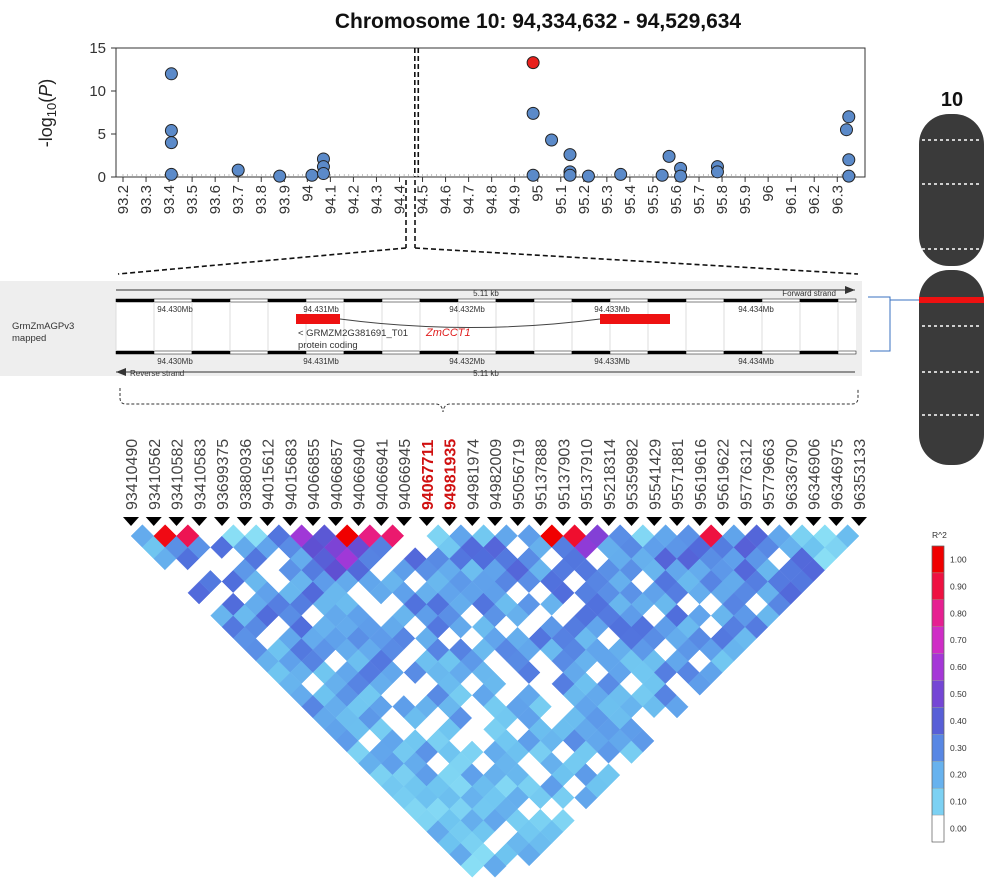 The height and width of the screenshot is (888, 997). What do you see at coordinates (330, 199) in the screenshot?
I see `x-tick-label: 94.1` at bounding box center [330, 199].